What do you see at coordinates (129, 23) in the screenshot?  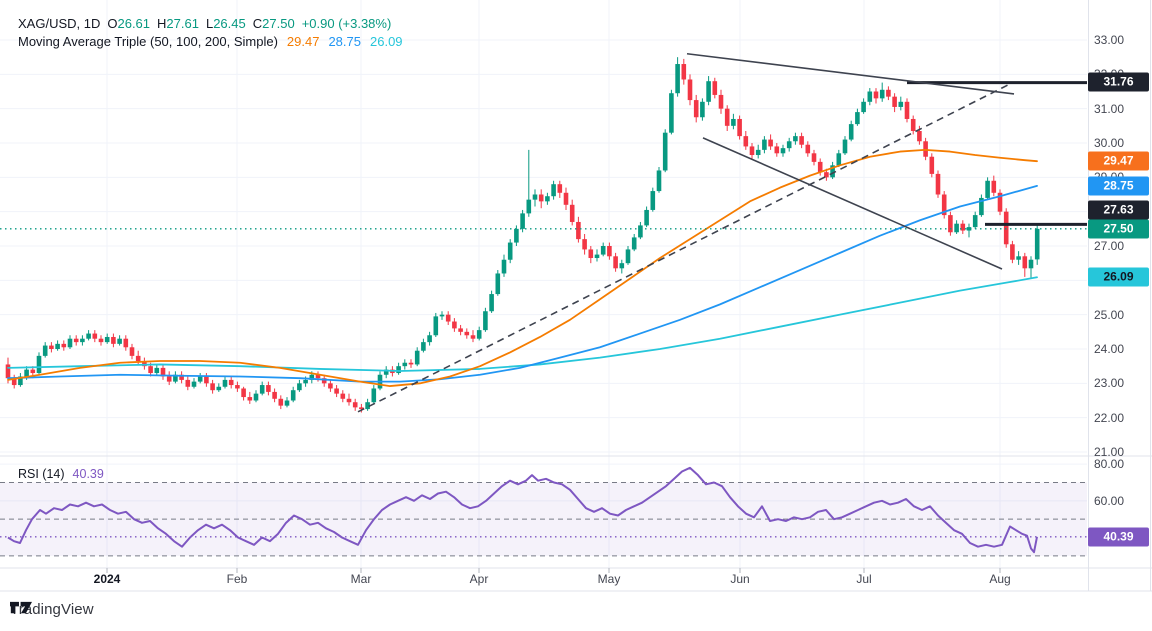 I see `ohlc-open: O26.61` at bounding box center [129, 23].